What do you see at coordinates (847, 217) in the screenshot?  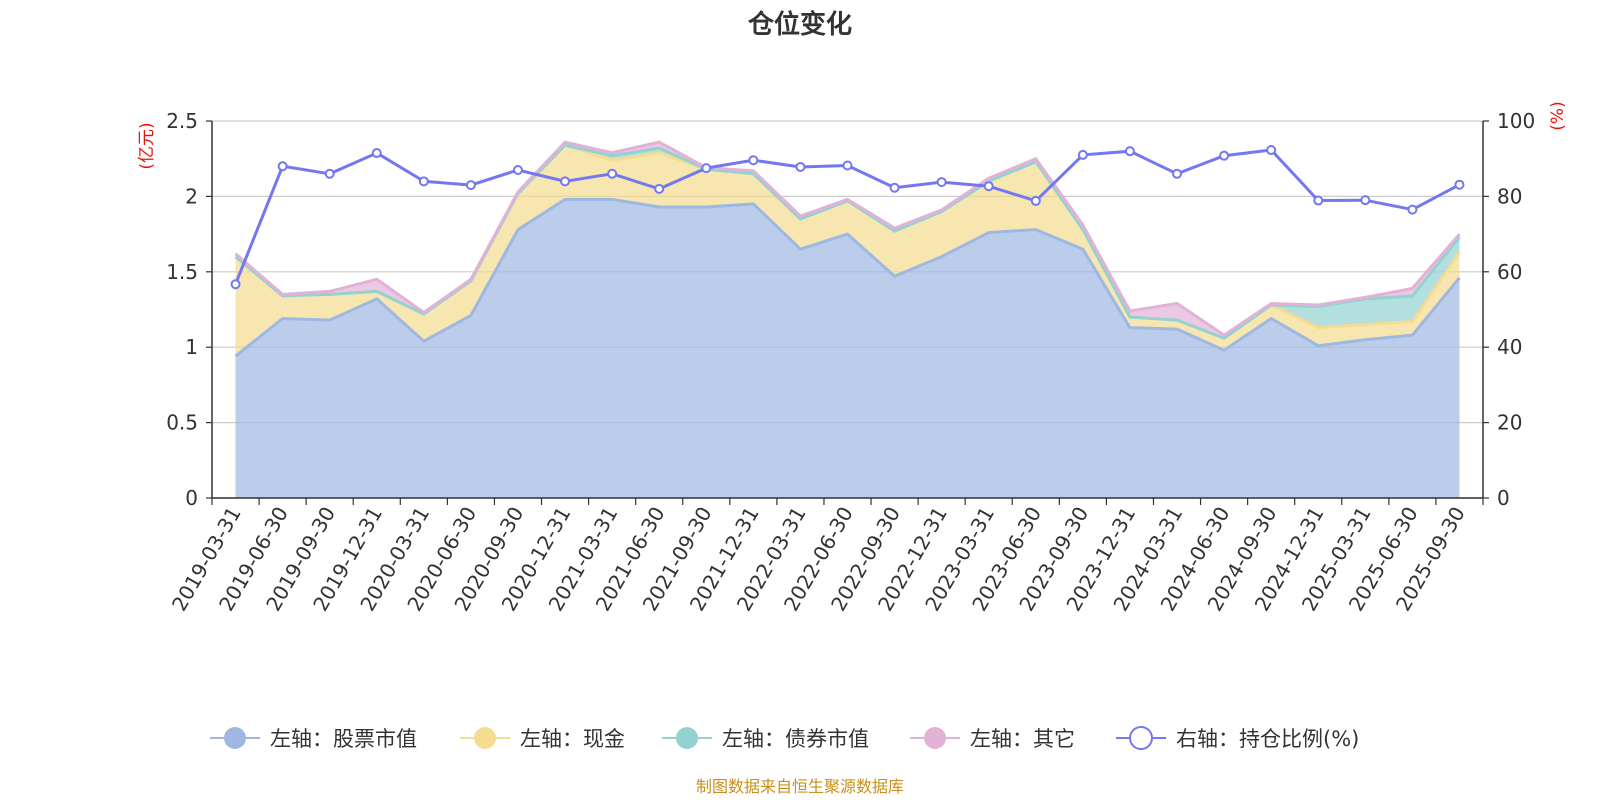 I see `ratio-line-series` at bounding box center [847, 217].